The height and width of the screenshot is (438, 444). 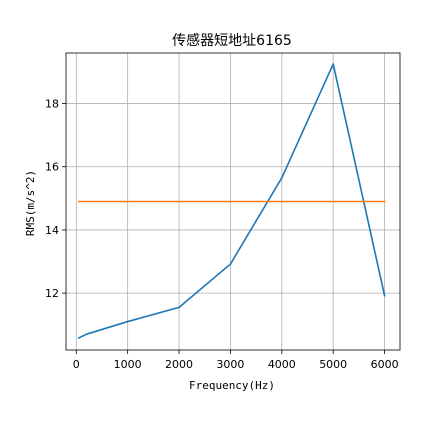 What do you see at coordinates (179, 364) in the screenshot?
I see `x-tick-label: 2000` at bounding box center [179, 364].